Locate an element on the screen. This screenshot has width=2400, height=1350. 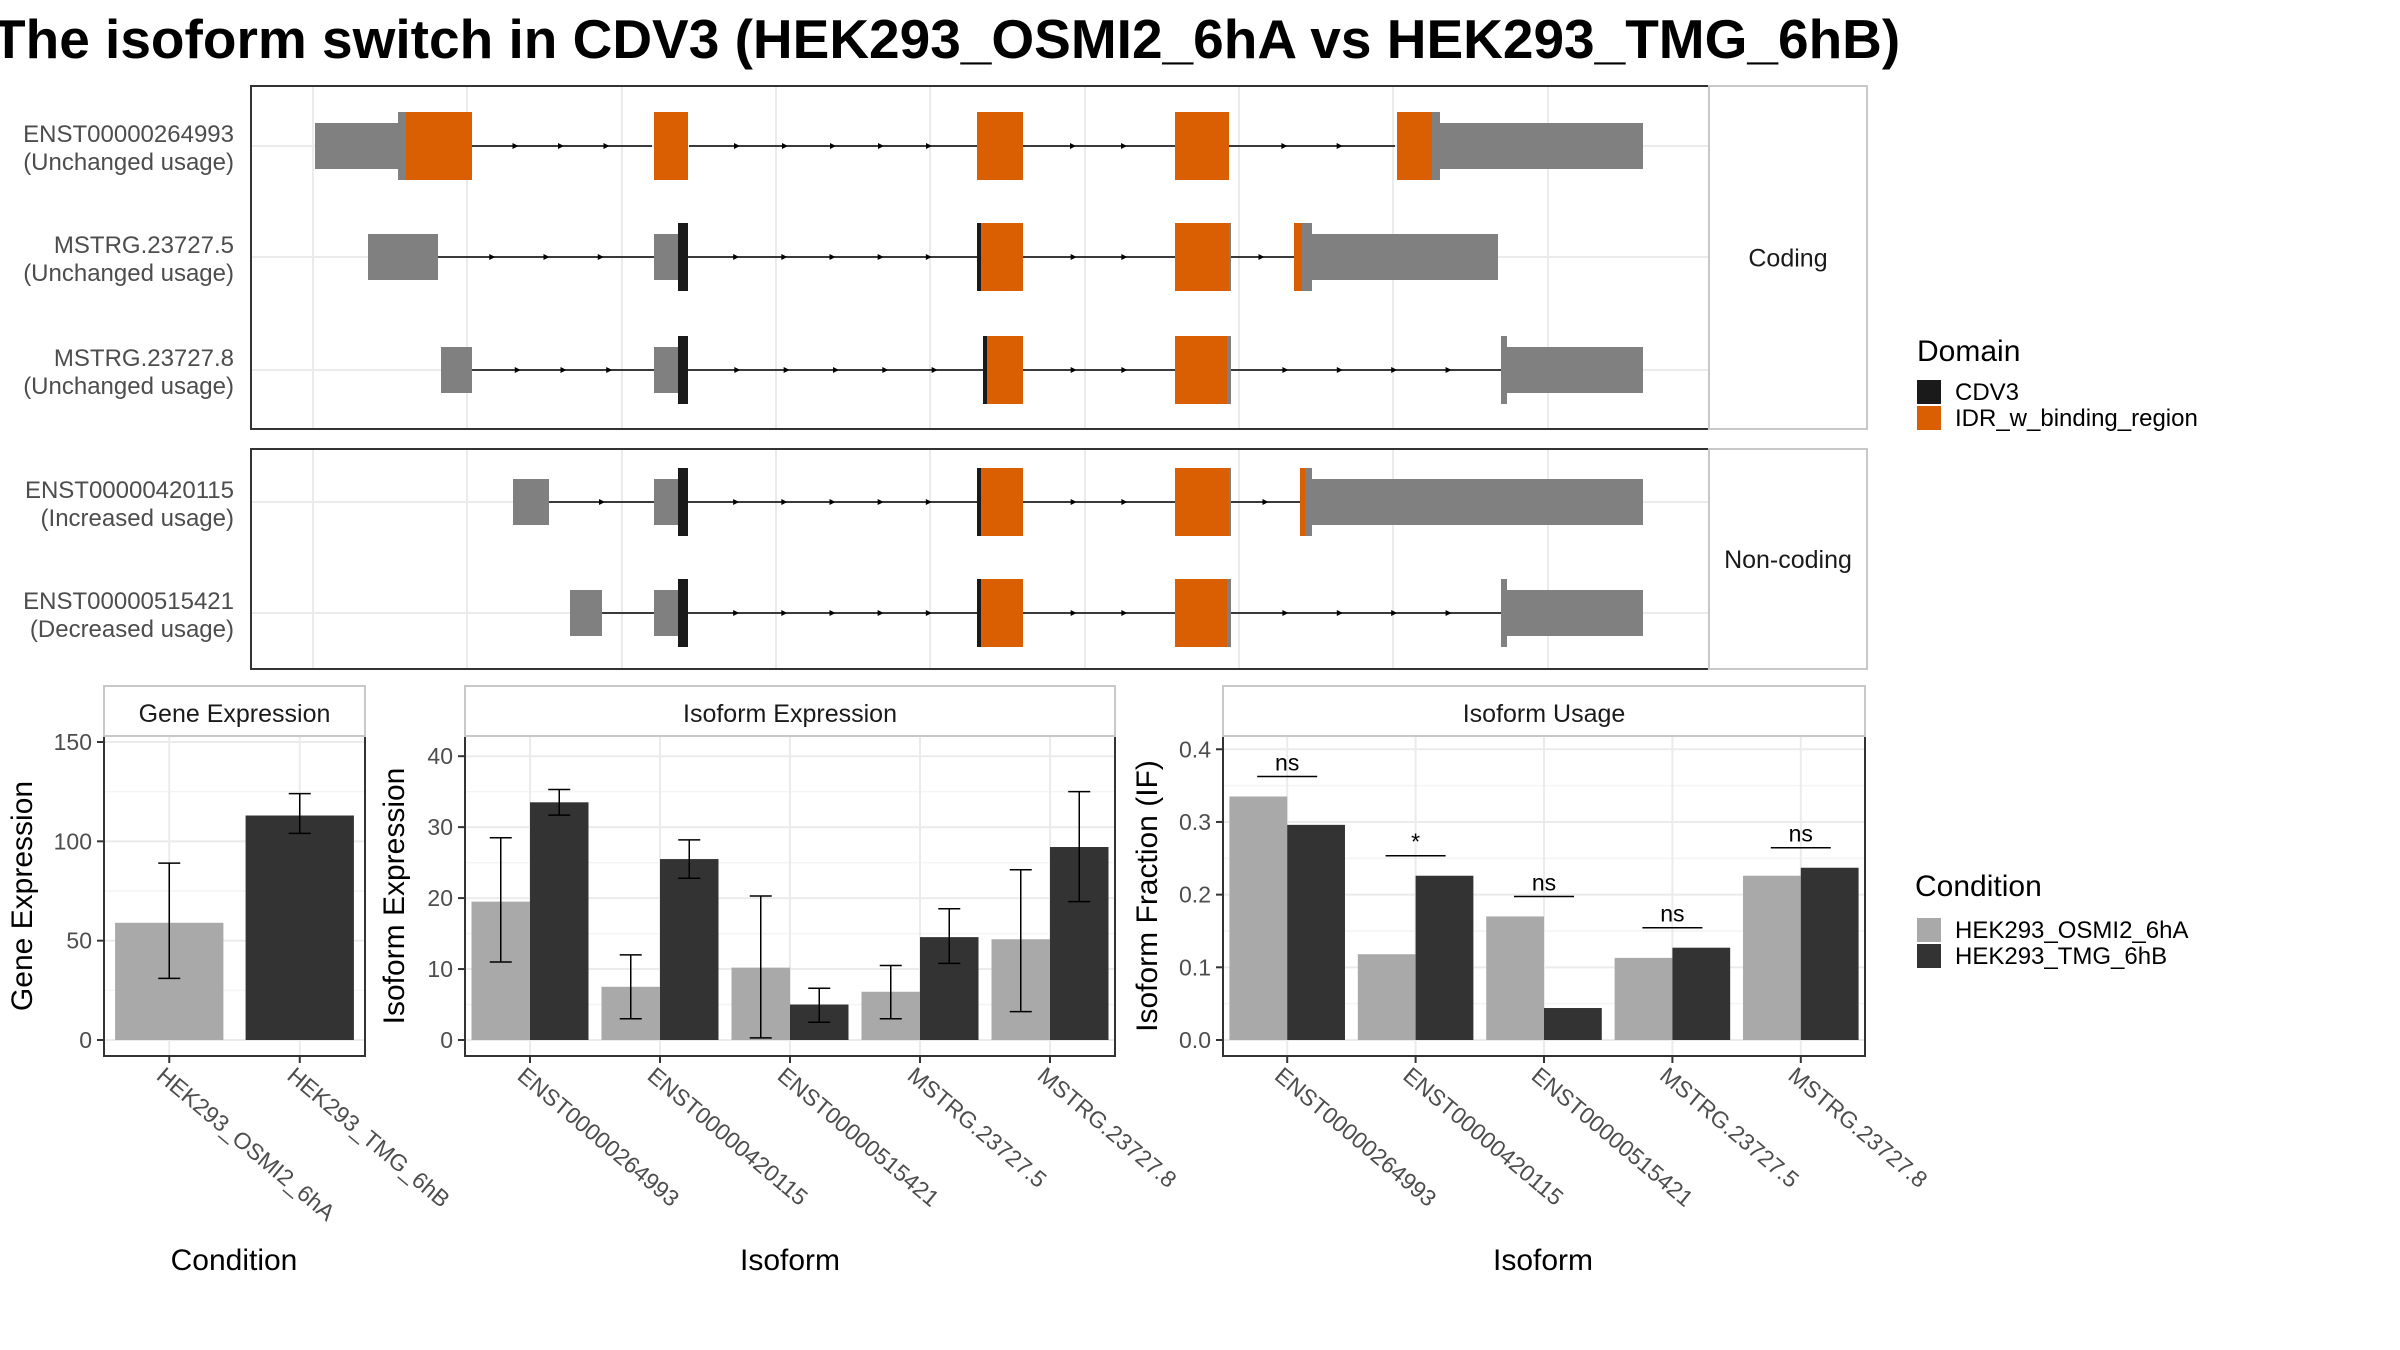
facet-strip-label: Coding is located at coordinates (1787, 259).